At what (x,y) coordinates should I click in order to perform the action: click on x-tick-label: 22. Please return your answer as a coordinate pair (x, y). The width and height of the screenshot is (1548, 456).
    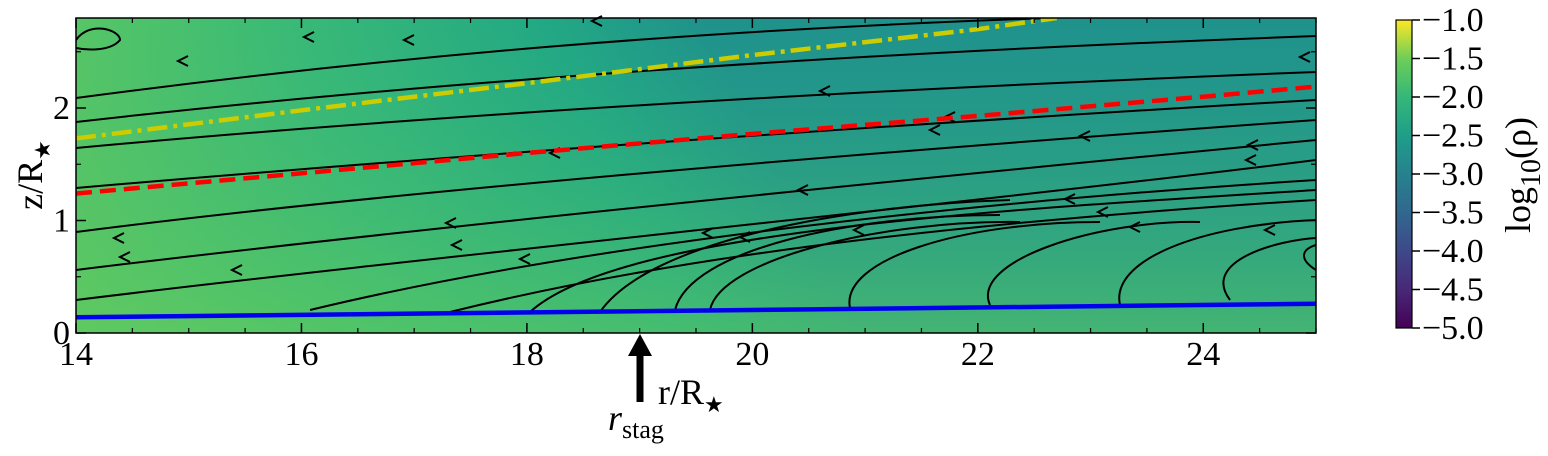
    Looking at the image, I should click on (978, 354).